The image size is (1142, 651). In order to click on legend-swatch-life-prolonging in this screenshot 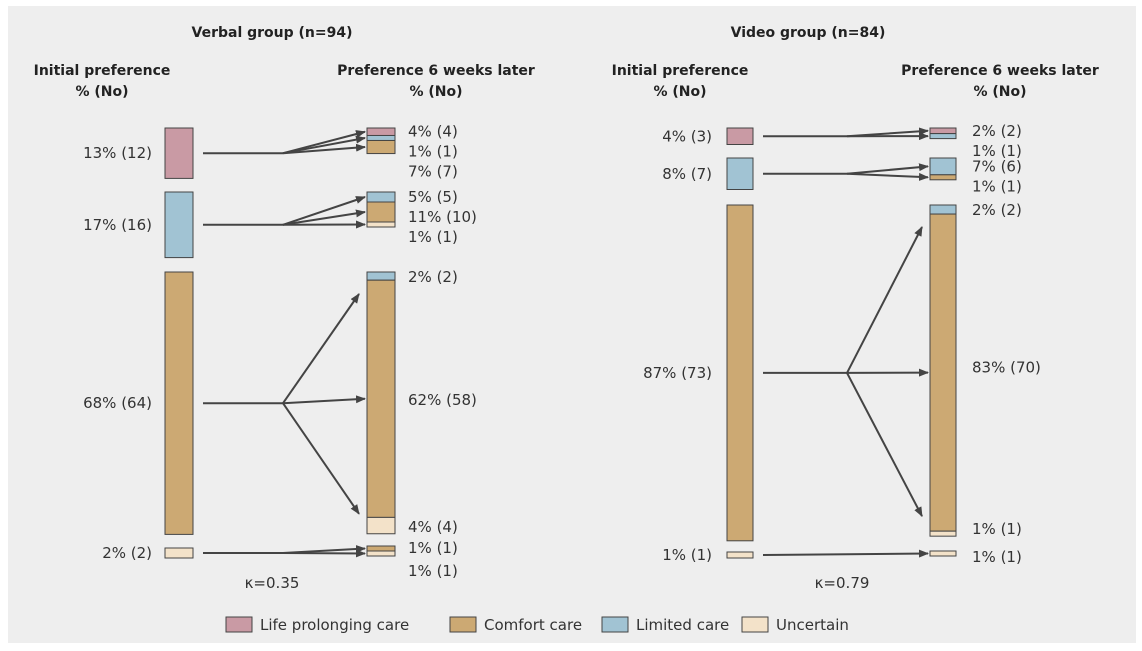, I will do `click(239, 624)`.